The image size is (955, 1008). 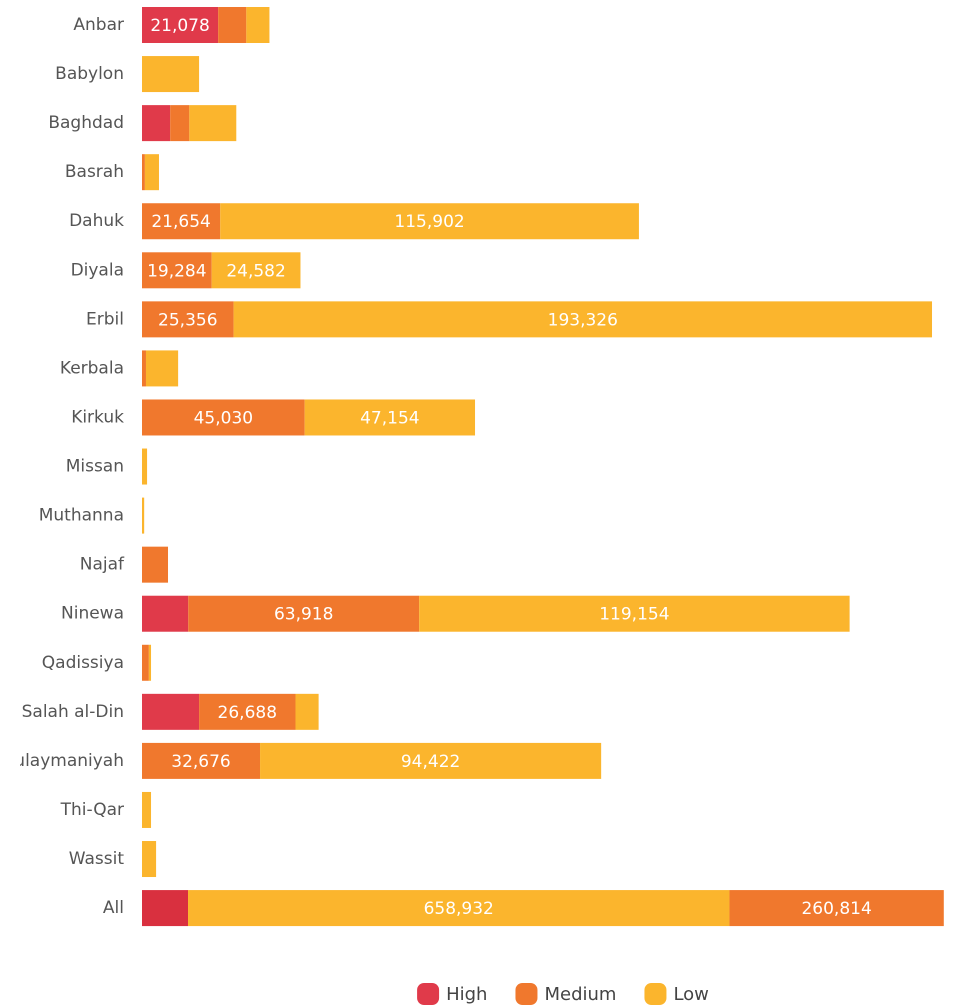 What do you see at coordinates (92, 614) in the screenshot?
I see `category-label: Ninewa` at bounding box center [92, 614].